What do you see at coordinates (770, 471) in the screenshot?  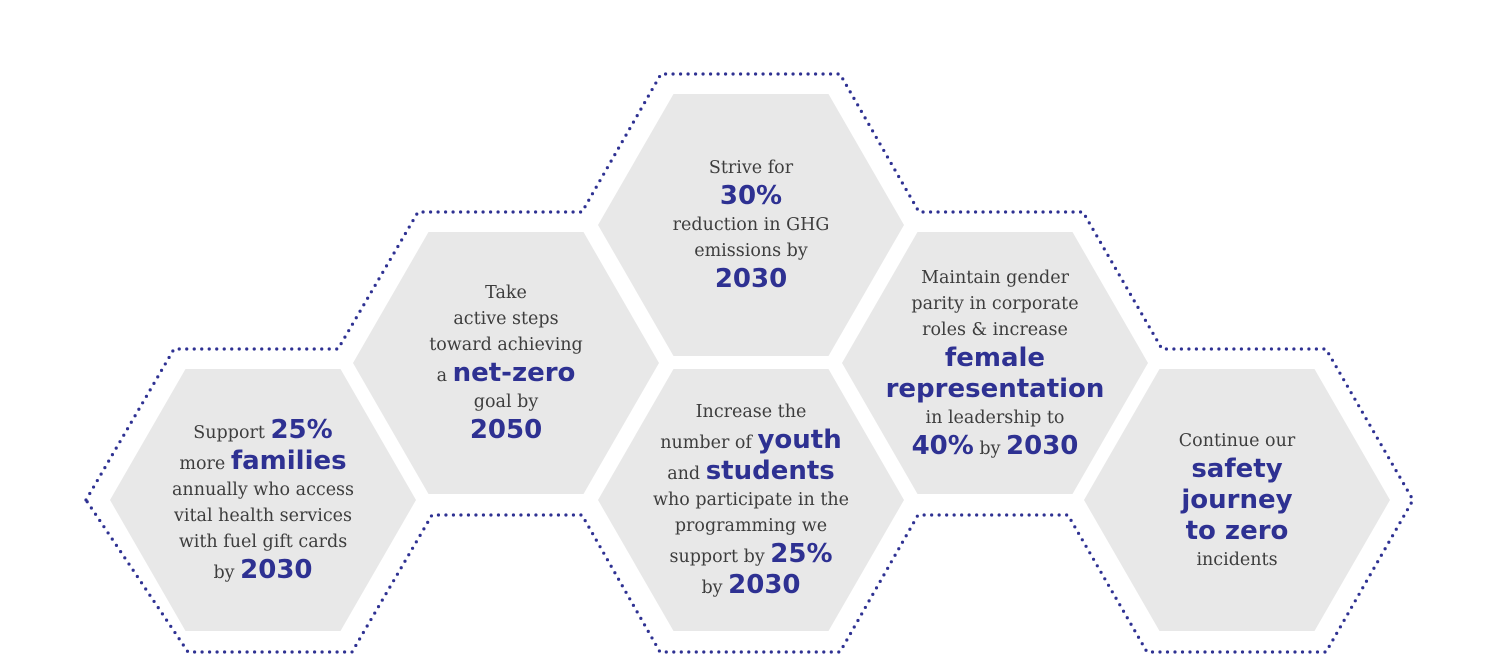 I see `highlight-text: students` at bounding box center [770, 471].